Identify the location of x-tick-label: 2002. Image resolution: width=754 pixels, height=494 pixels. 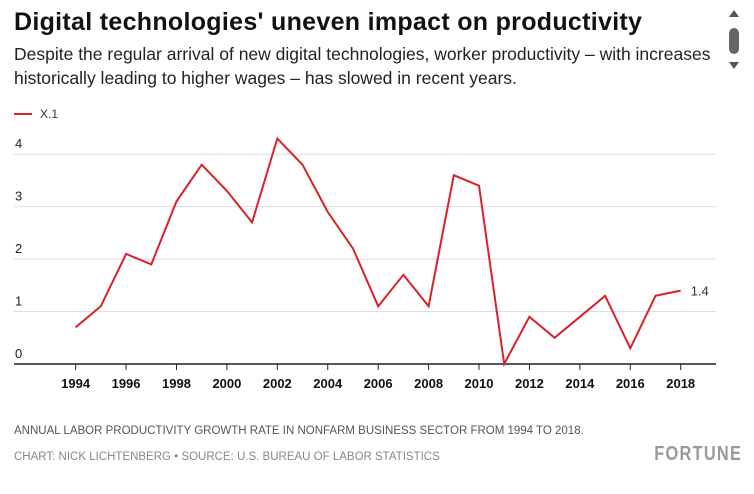
(277, 383).